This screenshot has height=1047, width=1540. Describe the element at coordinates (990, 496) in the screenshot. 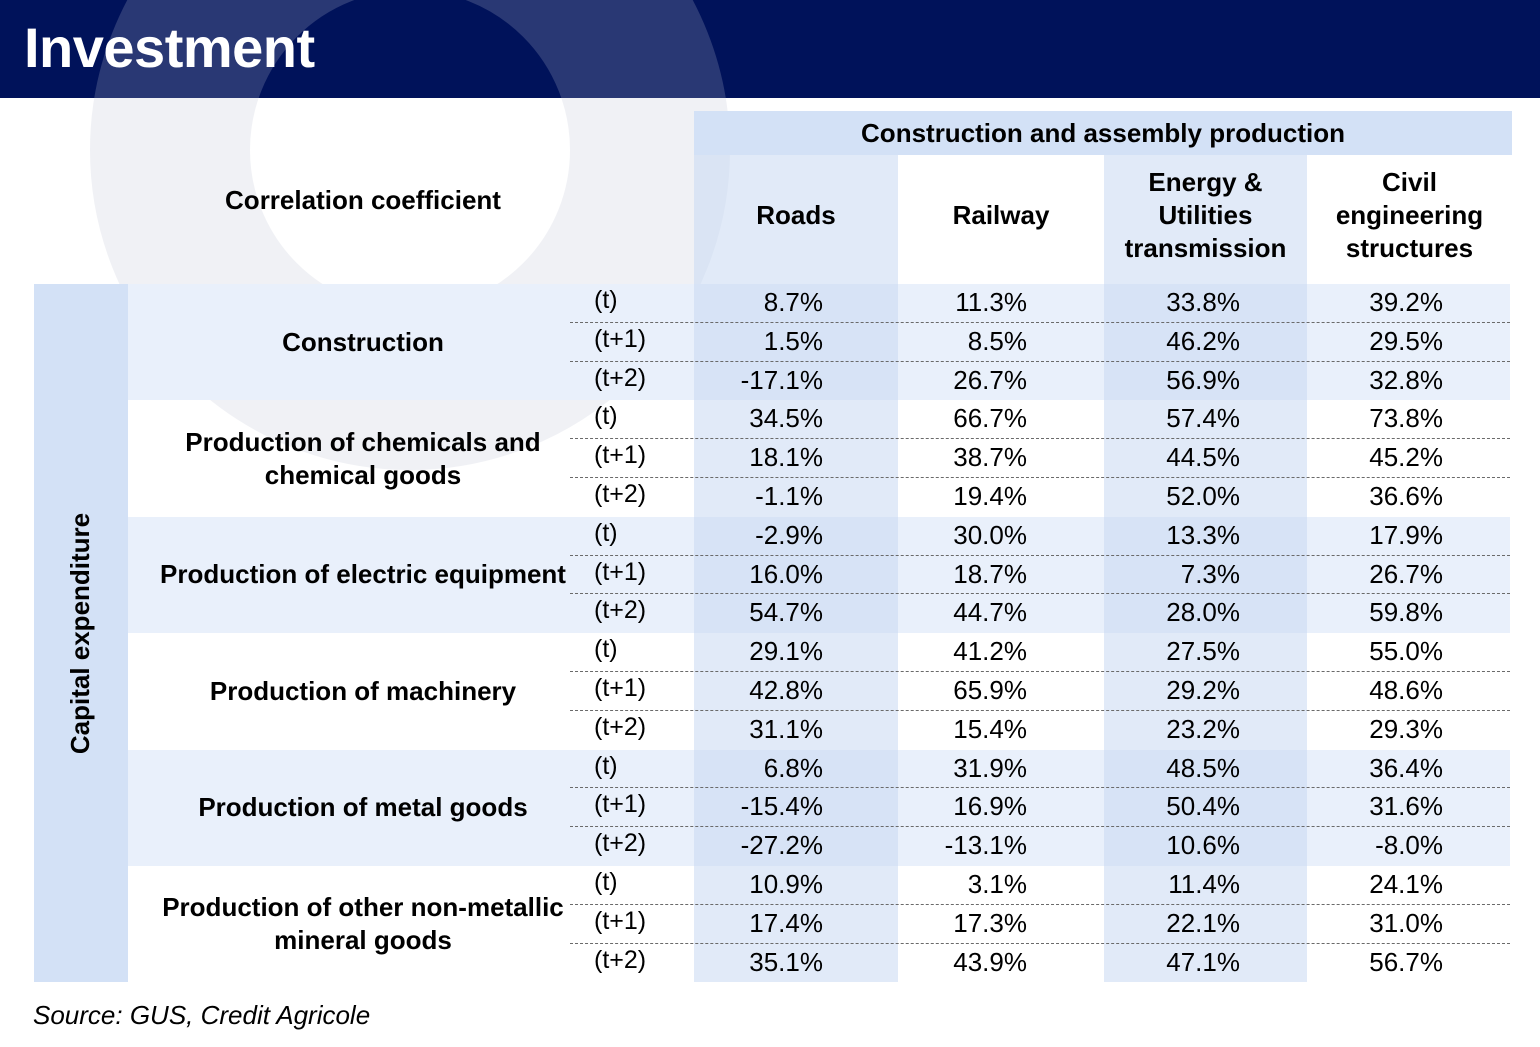

I see `table-cell: 19.4%` at that location.